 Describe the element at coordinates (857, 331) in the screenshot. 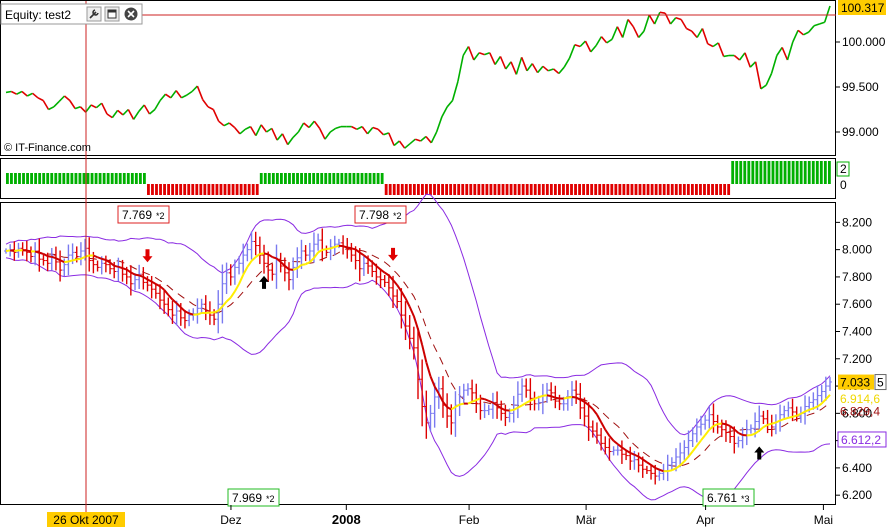

I see `price-axis-label: 7.400` at that location.